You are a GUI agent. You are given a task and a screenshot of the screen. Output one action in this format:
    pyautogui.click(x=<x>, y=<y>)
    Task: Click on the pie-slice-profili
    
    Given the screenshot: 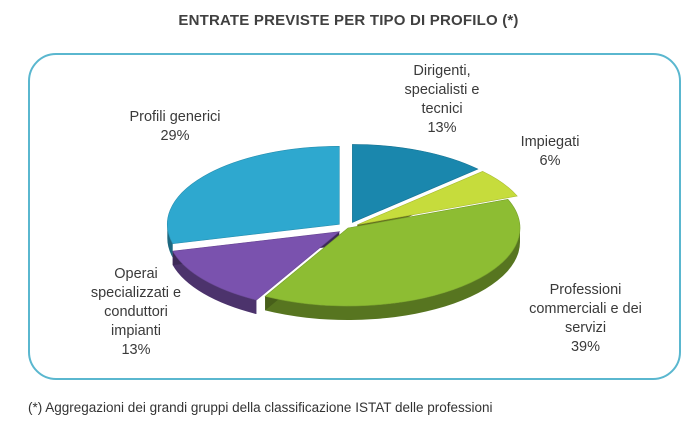 What is the action you would take?
    pyautogui.click(x=253, y=194)
    